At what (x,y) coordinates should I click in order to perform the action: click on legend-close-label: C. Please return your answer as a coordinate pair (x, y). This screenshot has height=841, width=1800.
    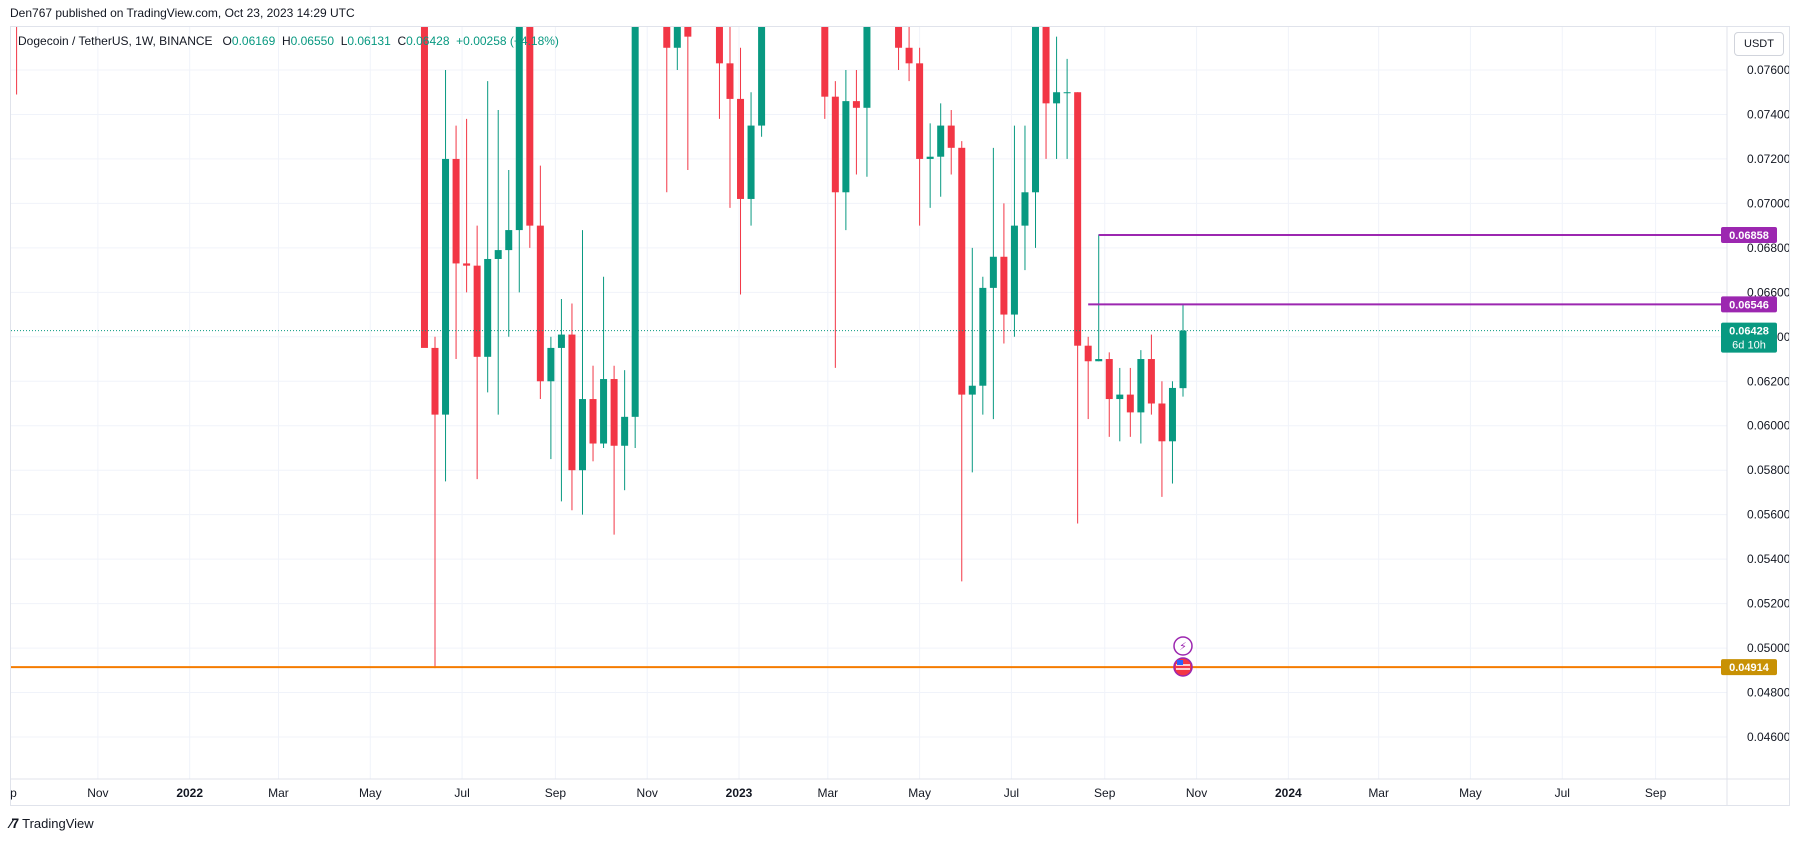
    Looking at the image, I should click on (402, 41).